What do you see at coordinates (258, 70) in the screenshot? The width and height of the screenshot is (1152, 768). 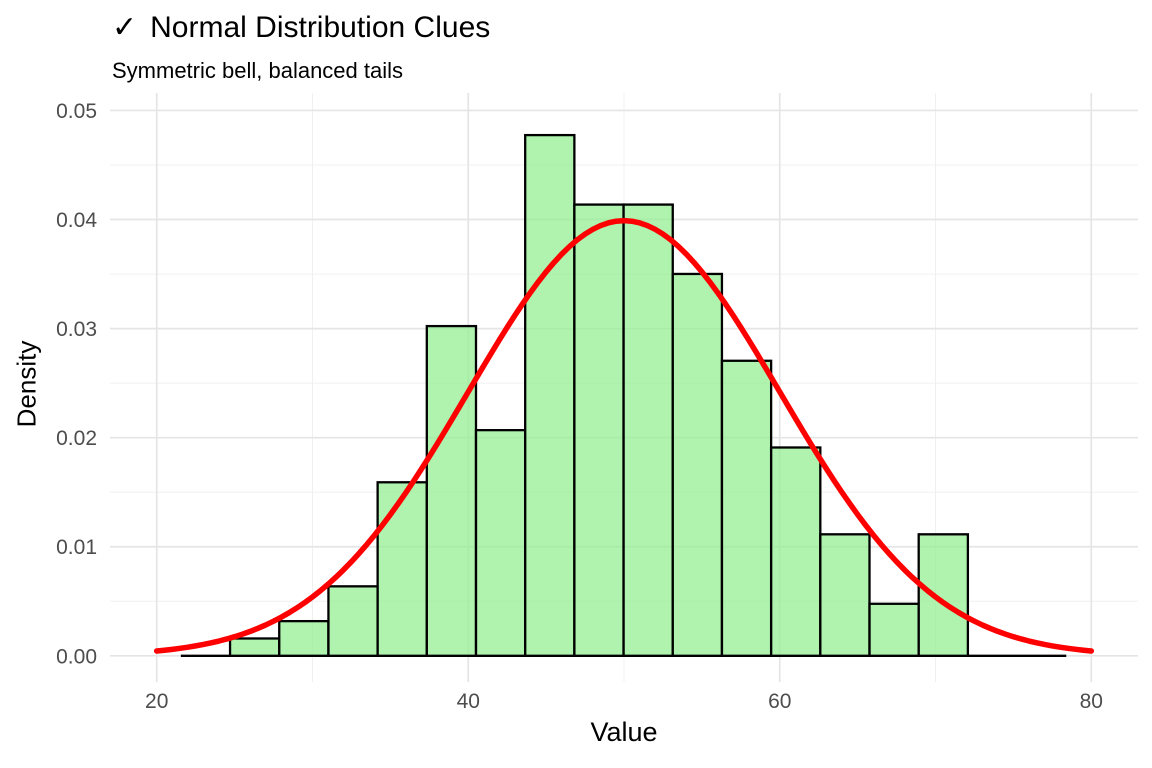 I see `chart-subtitle: Symmetric bell, balanced tails` at bounding box center [258, 70].